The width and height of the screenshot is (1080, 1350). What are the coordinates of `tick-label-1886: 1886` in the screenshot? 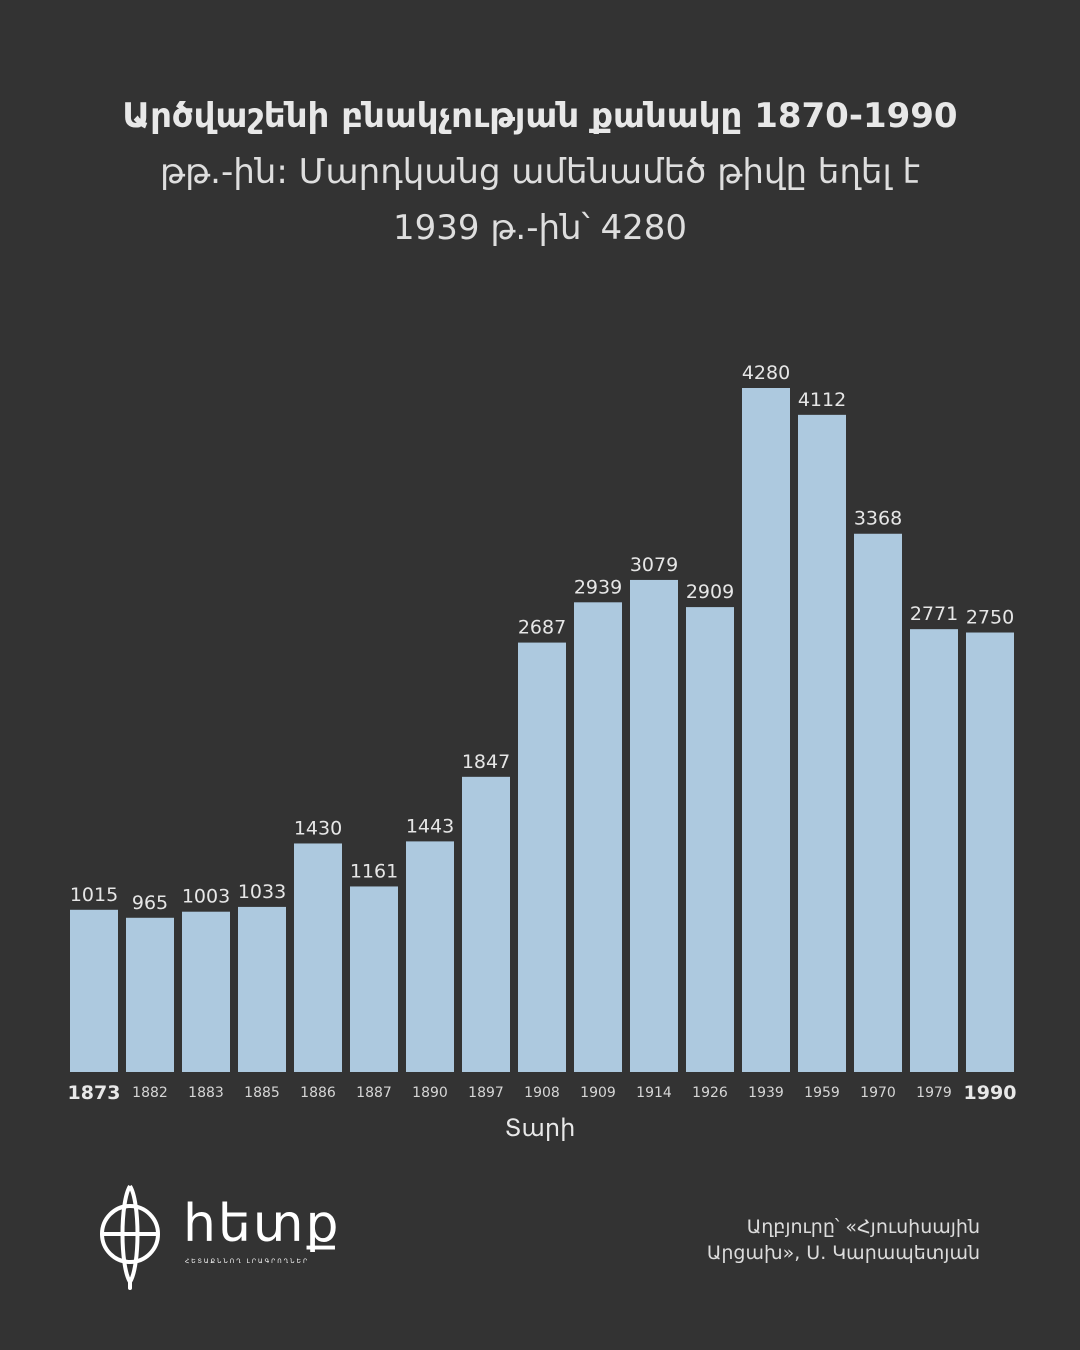 It's located at (318, 1093).